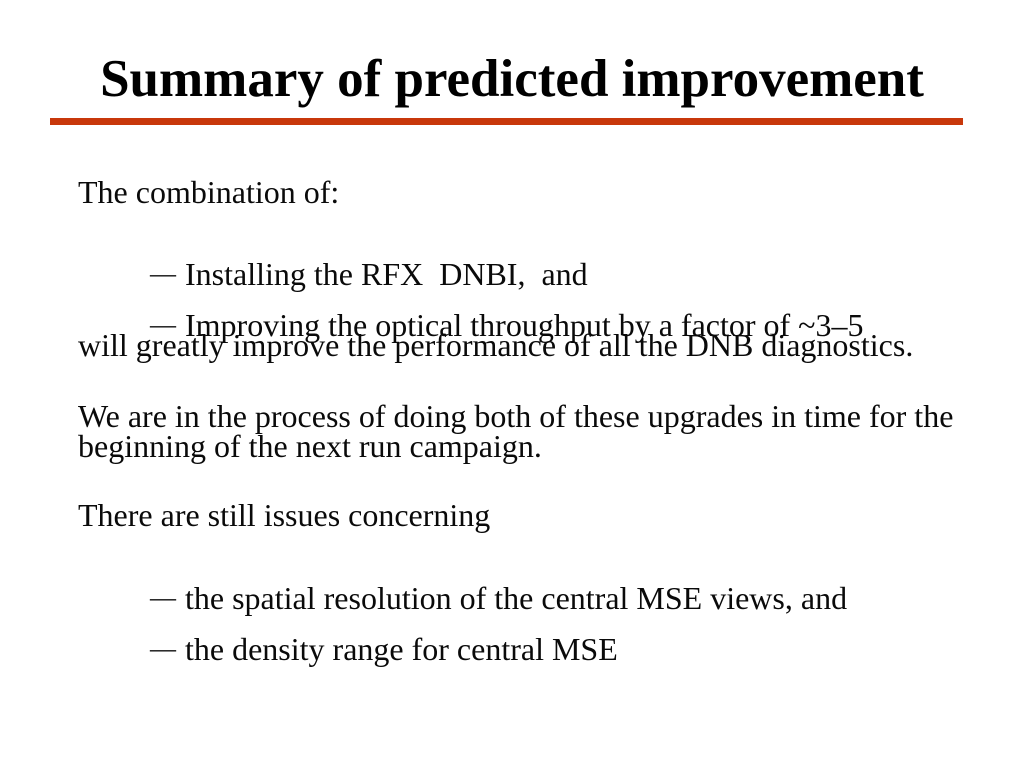 Image resolution: width=1024 pixels, height=768 pixels. Describe the element at coordinates (506, 121) in the screenshot. I see `title-divider` at that location.